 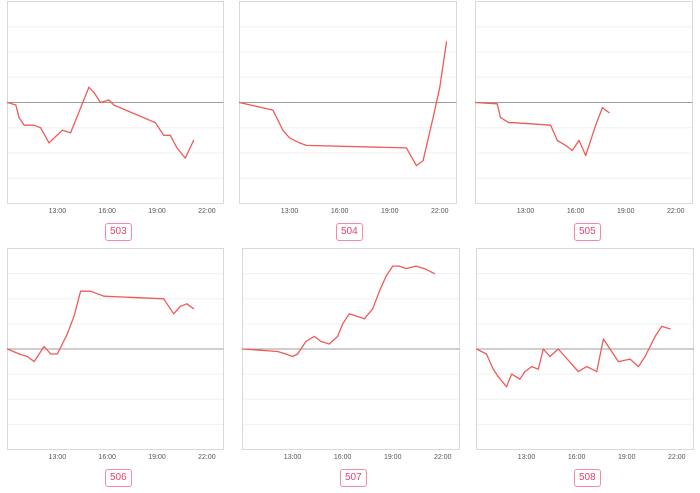 What do you see at coordinates (118, 478) in the screenshot?
I see `chart-id-badge: 506` at bounding box center [118, 478].